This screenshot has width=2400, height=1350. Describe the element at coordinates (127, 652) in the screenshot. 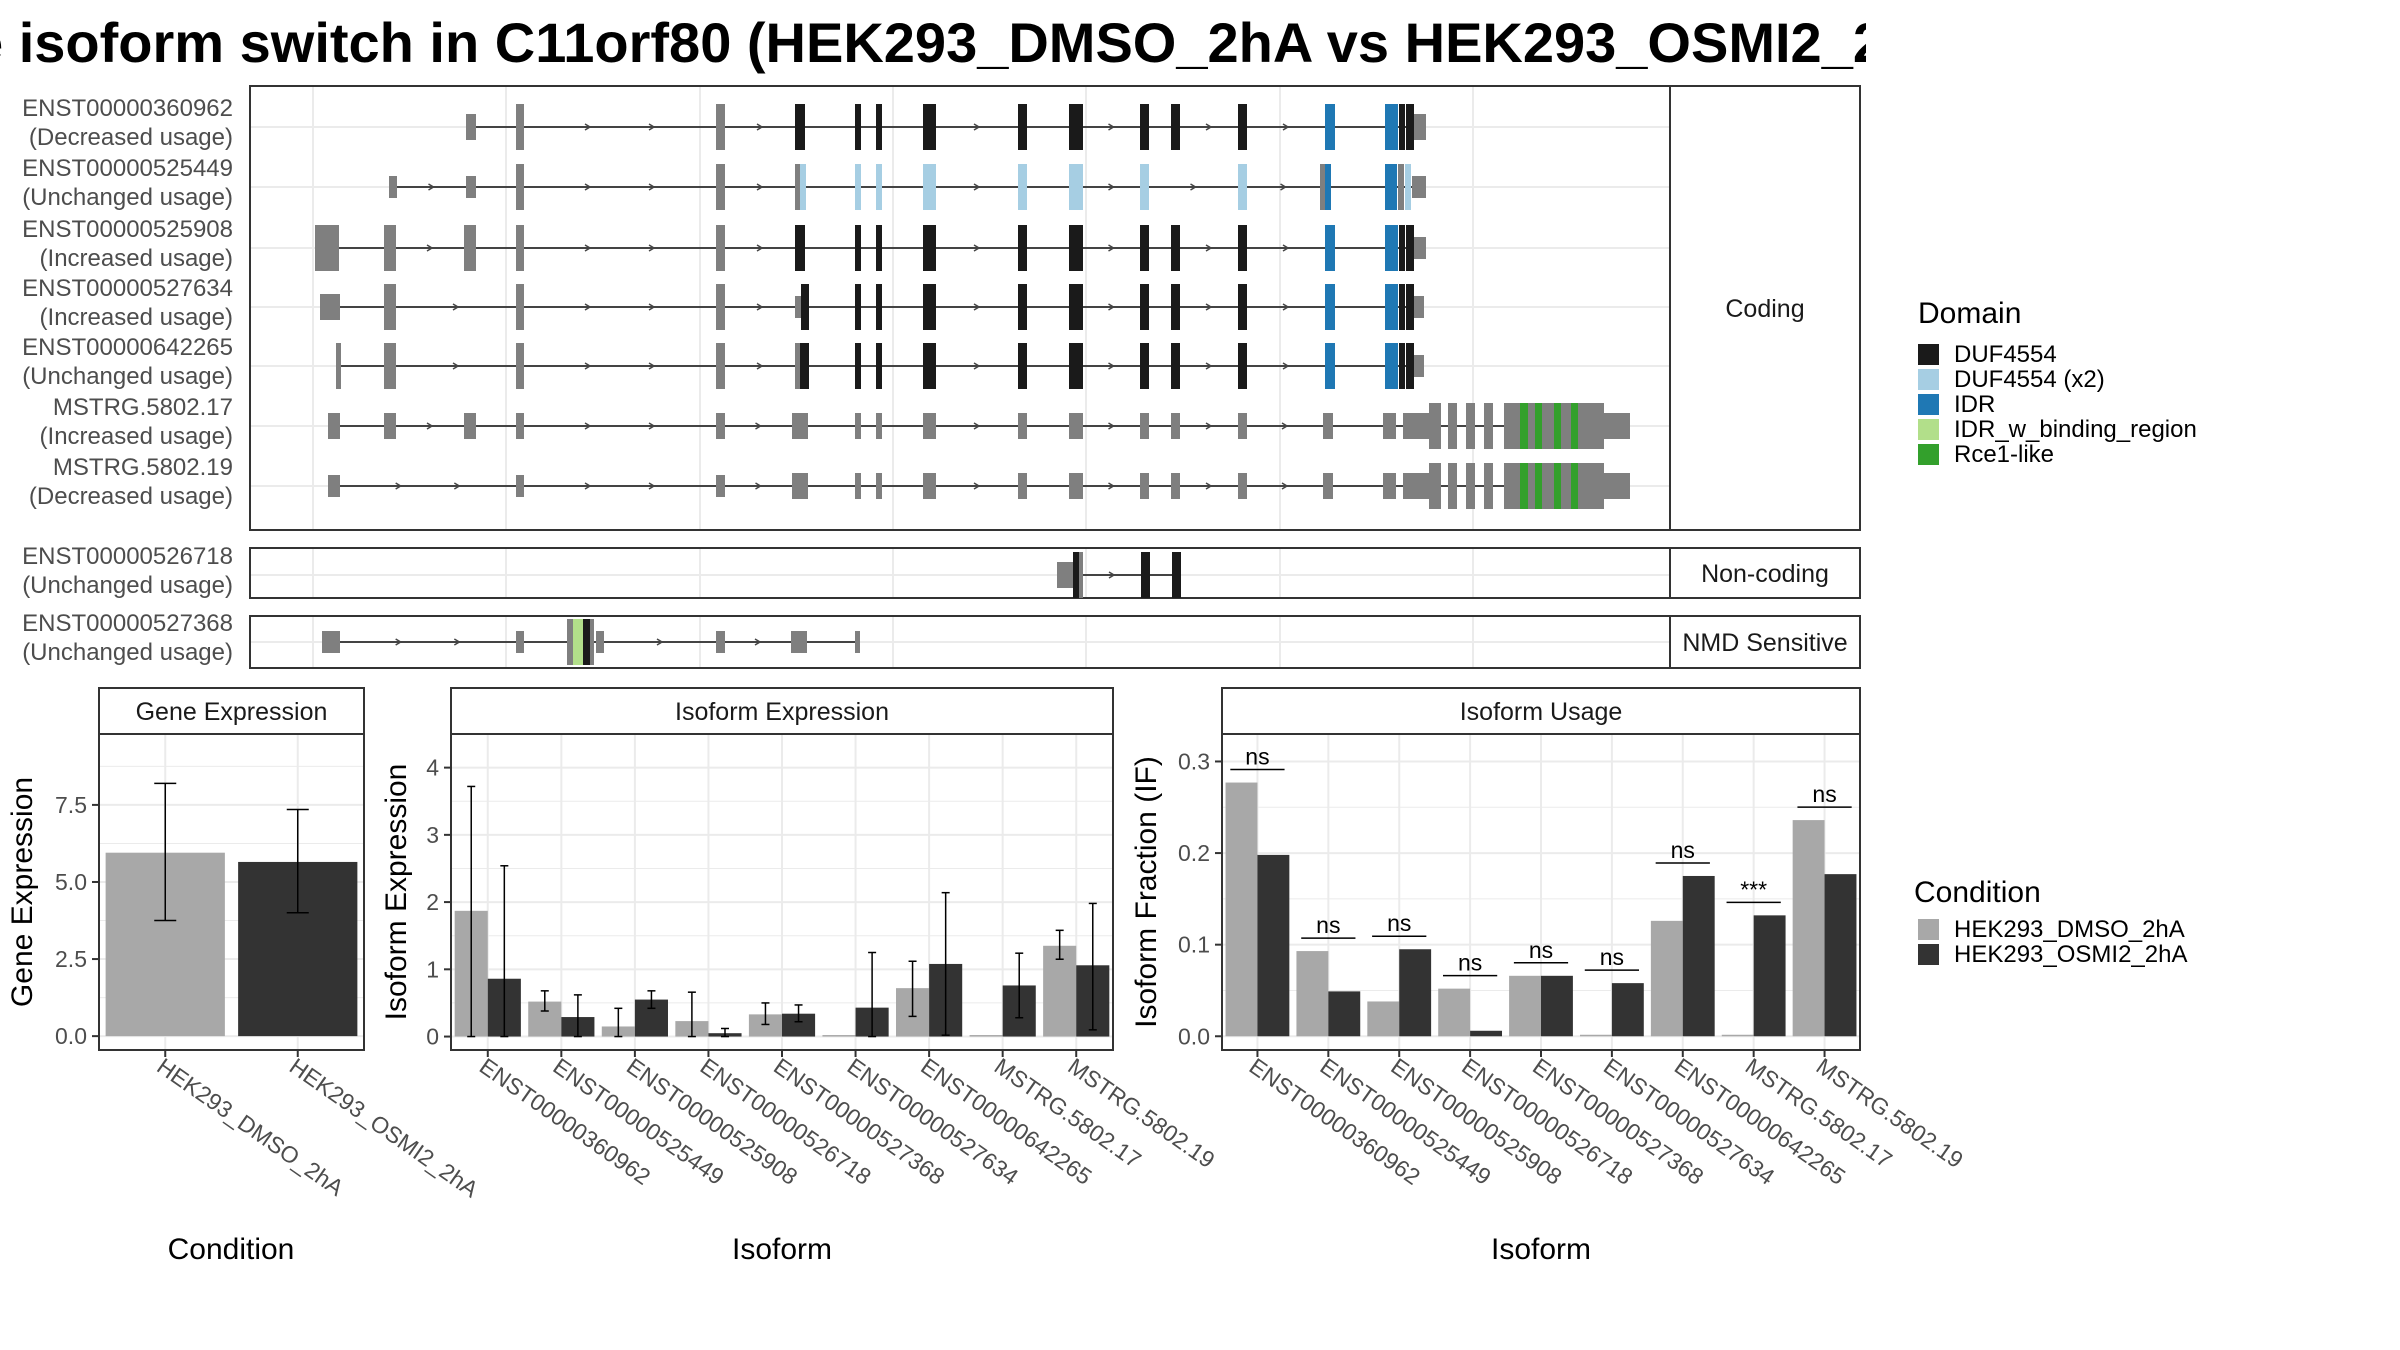

I see `transcript-usage-label: (Unchanged usage)` at that location.